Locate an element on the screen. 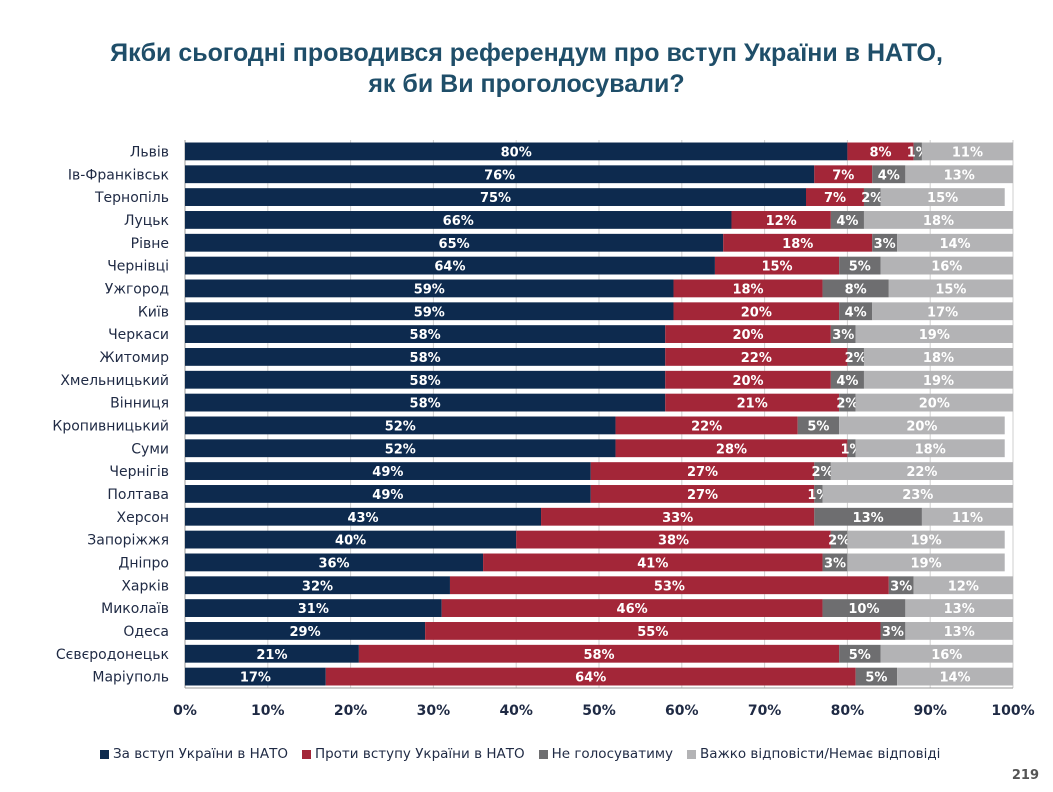 Image resolution: width=1053 pixels, height=792 pixels. data-label: 76% is located at coordinates (499, 175).